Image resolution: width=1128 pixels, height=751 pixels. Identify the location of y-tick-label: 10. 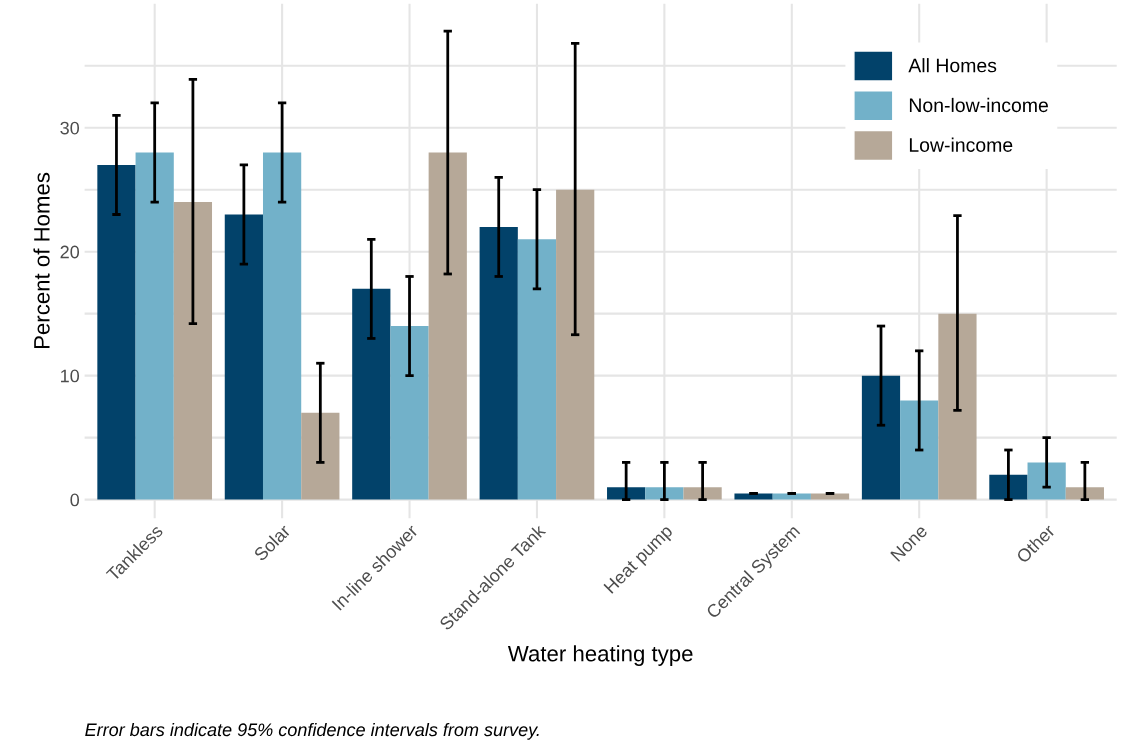
(70, 376).